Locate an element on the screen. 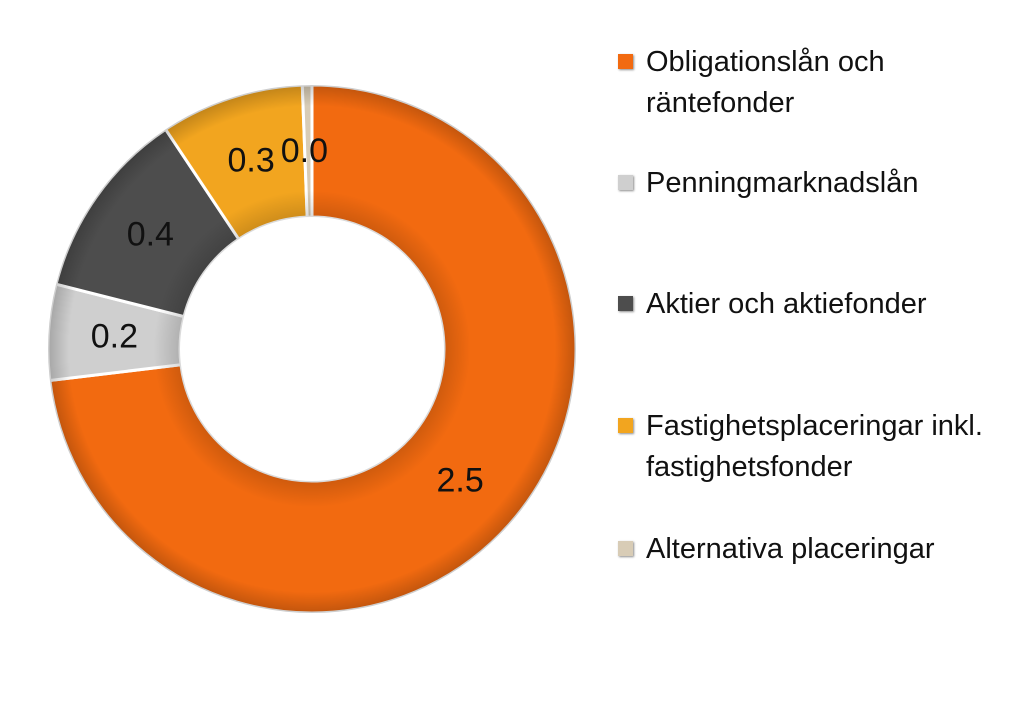  legend-label-aktier: Aktier och aktiefonder is located at coordinates (786, 304).